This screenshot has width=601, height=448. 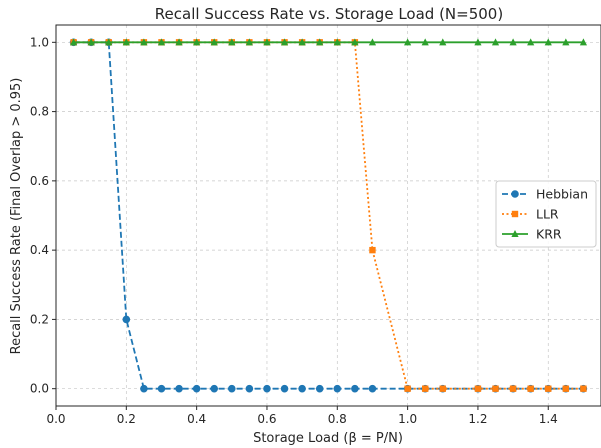 I want to click on x-axis-title: Storage Load (β = P/N), so click(x=328, y=438).